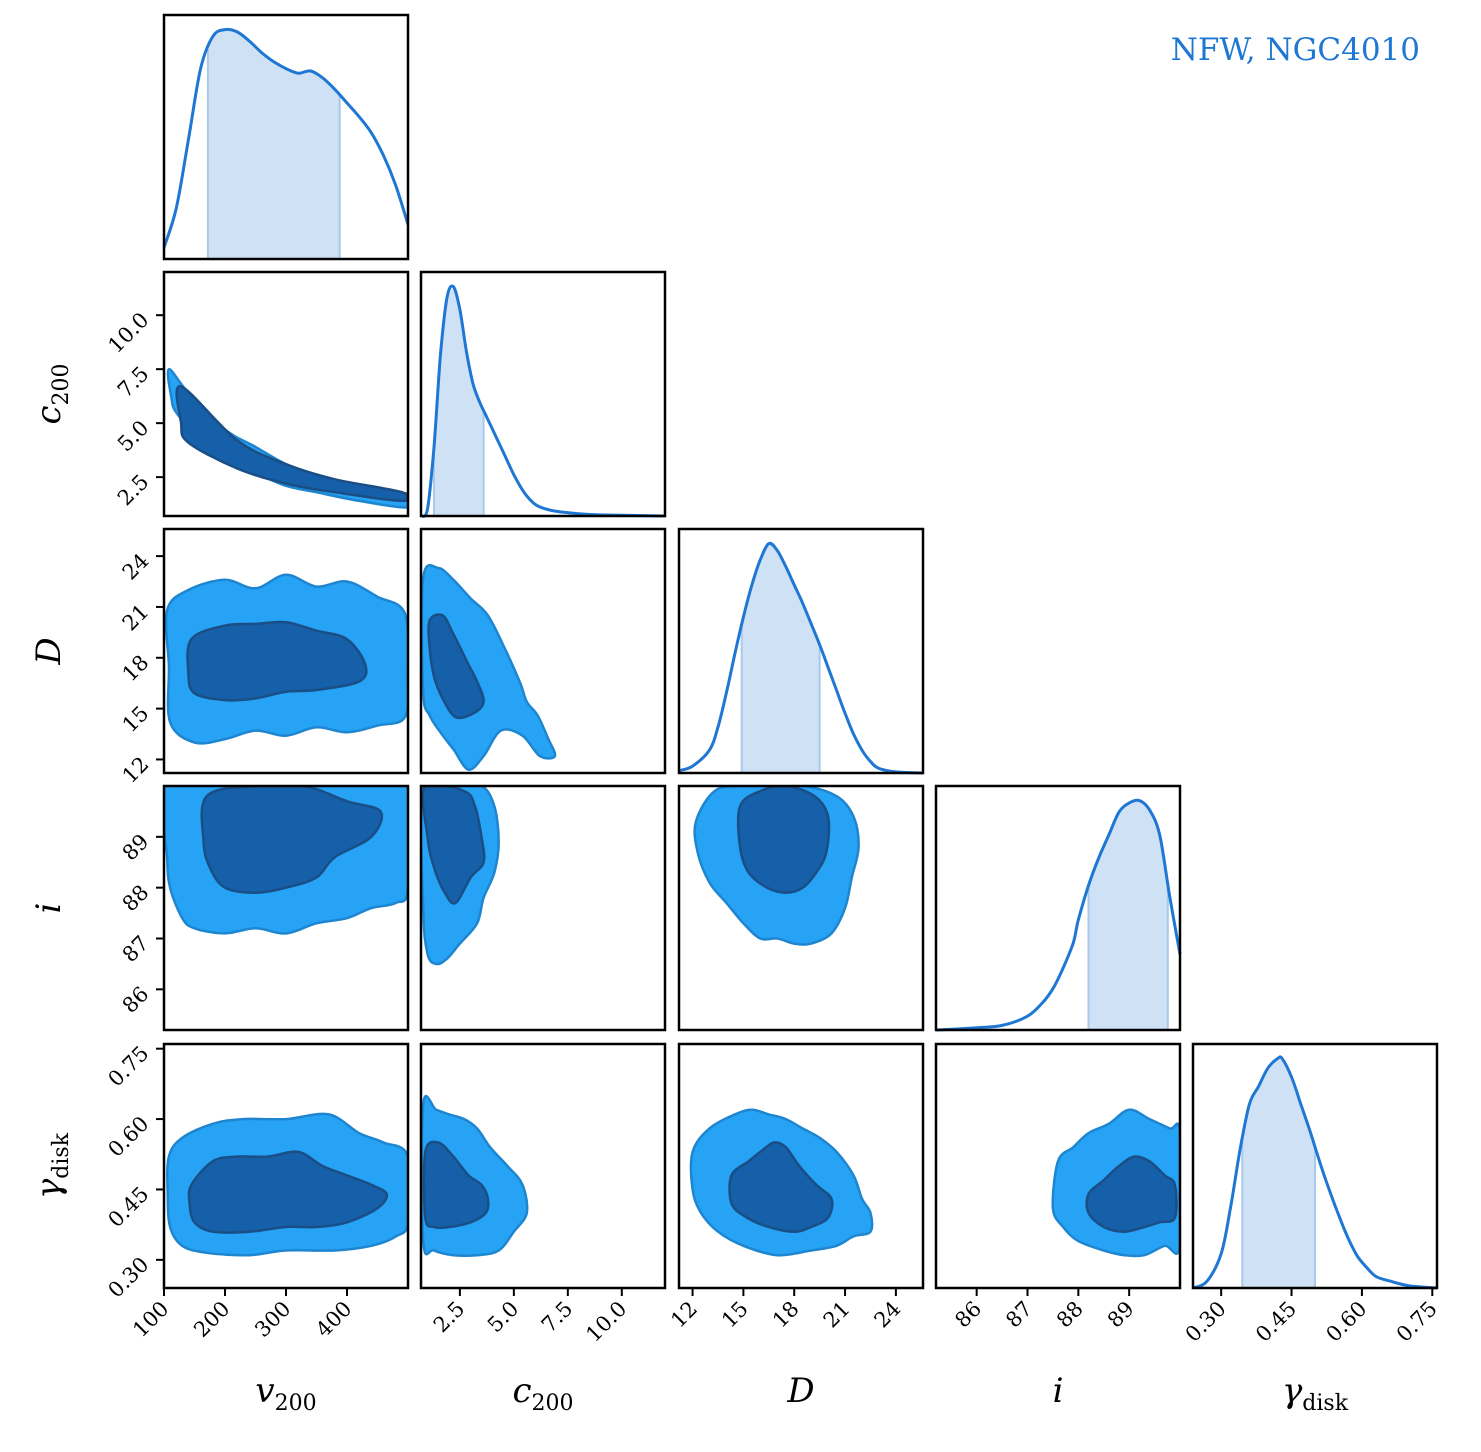  Describe the element at coordinates (128, 1137) in the screenshot. I see `y-tick-label: 0.60` at that location.